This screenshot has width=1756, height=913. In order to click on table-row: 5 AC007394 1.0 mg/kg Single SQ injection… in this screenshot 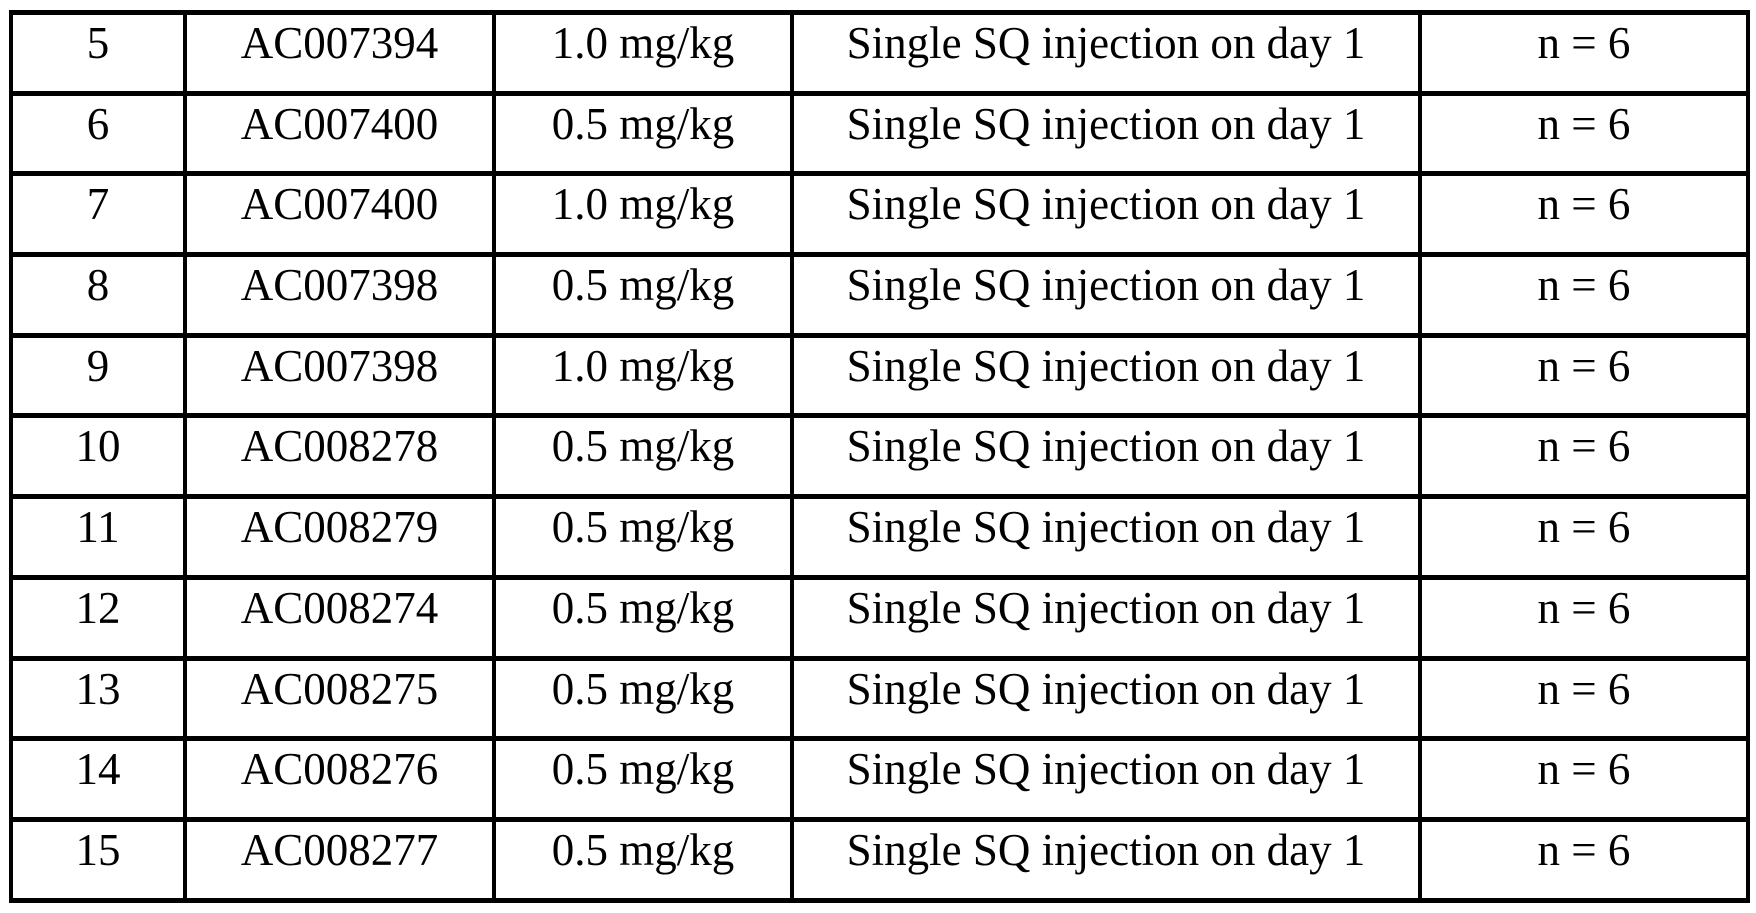, I will do `click(879, 53)`.